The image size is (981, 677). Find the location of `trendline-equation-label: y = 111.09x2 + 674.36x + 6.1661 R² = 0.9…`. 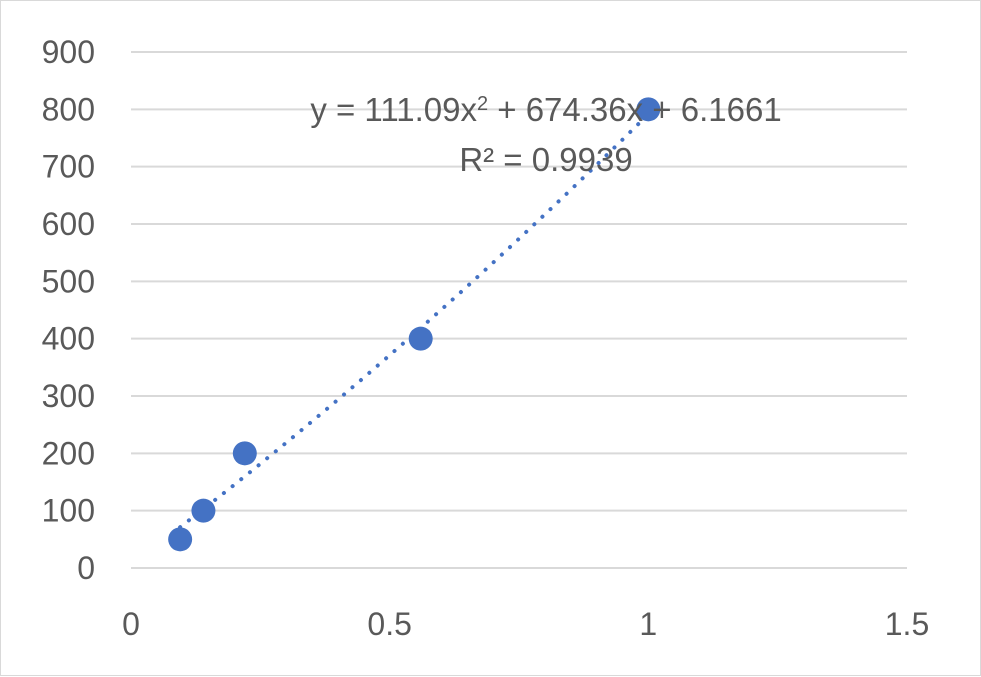

trendline-equation-label: y = 111.09x2 + 674.36x + 6.1661 R² = 0.9… is located at coordinates (545, 134).